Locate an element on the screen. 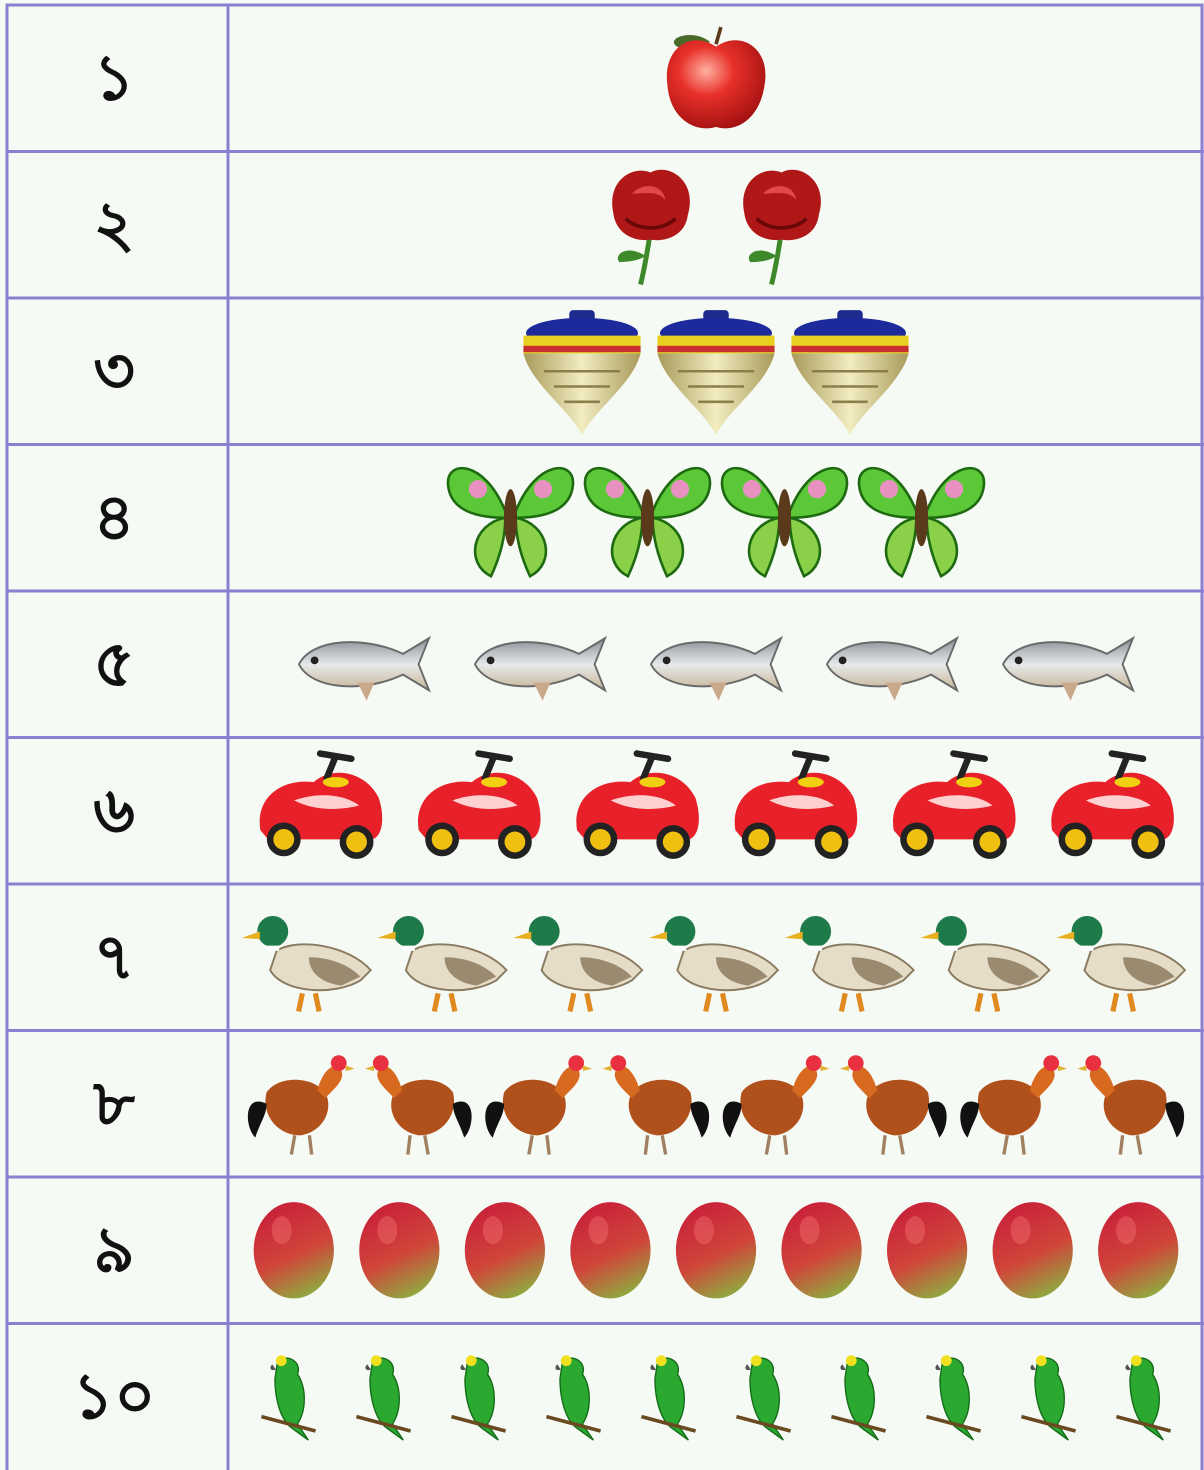 The height and width of the screenshot is (1470, 1204). row-numeral: ৯ is located at coordinates (114, 1250).